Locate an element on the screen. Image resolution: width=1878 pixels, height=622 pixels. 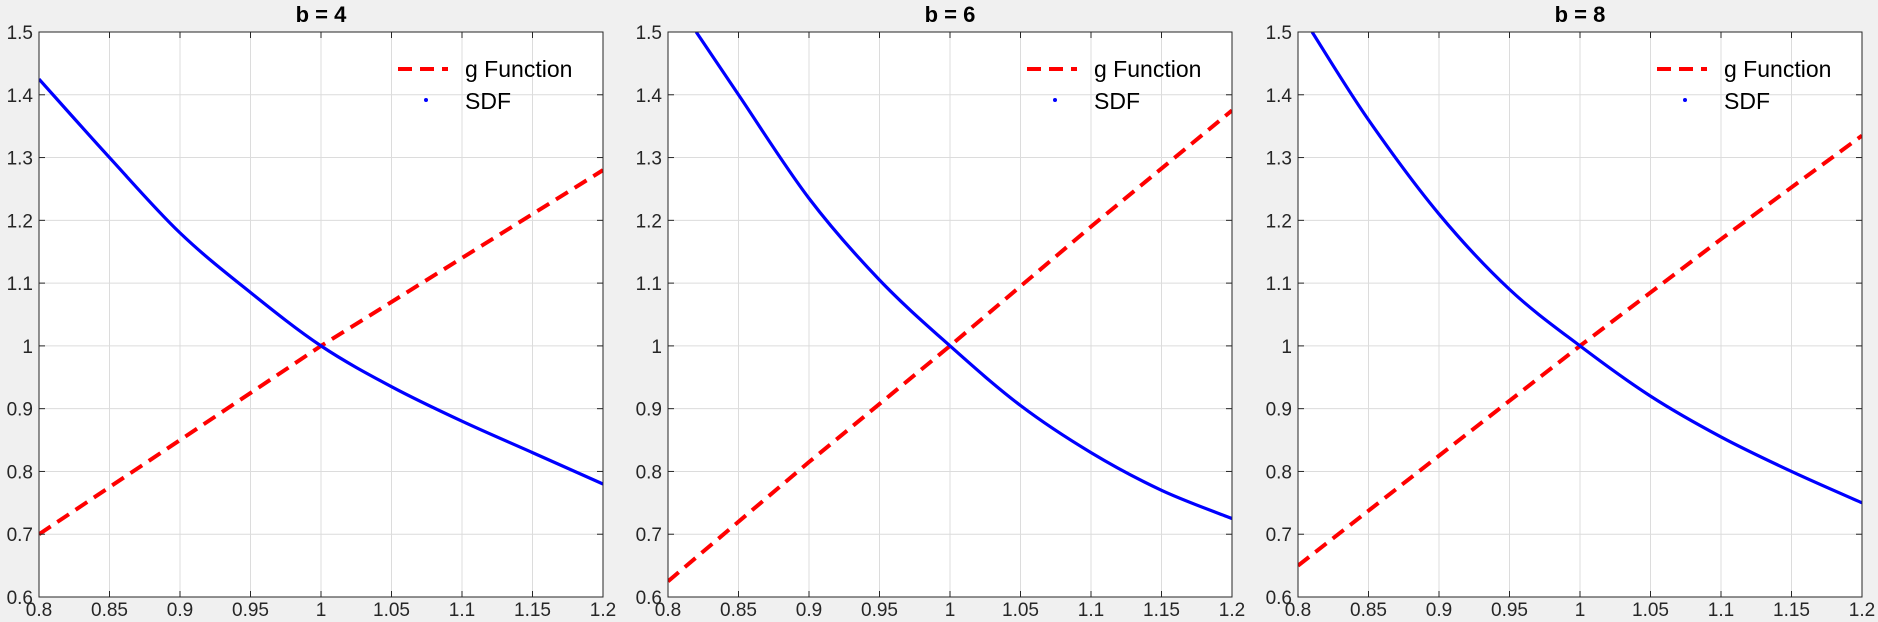
chart-title: b = 8 is located at coordinates (1580, 14).